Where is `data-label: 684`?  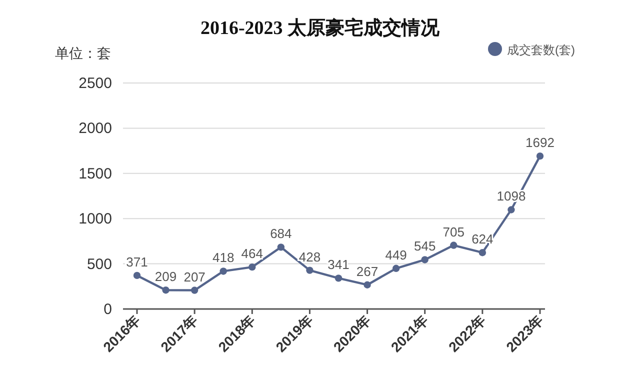
data-label: 684 is located at coordinates (281, 234).